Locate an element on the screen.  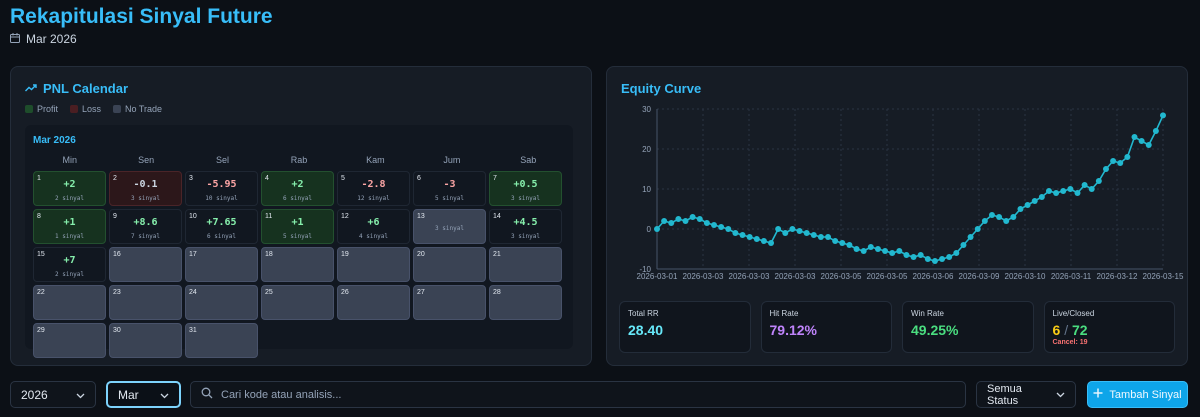
stat-value: 28.40 is located at coordinates (646, 330).